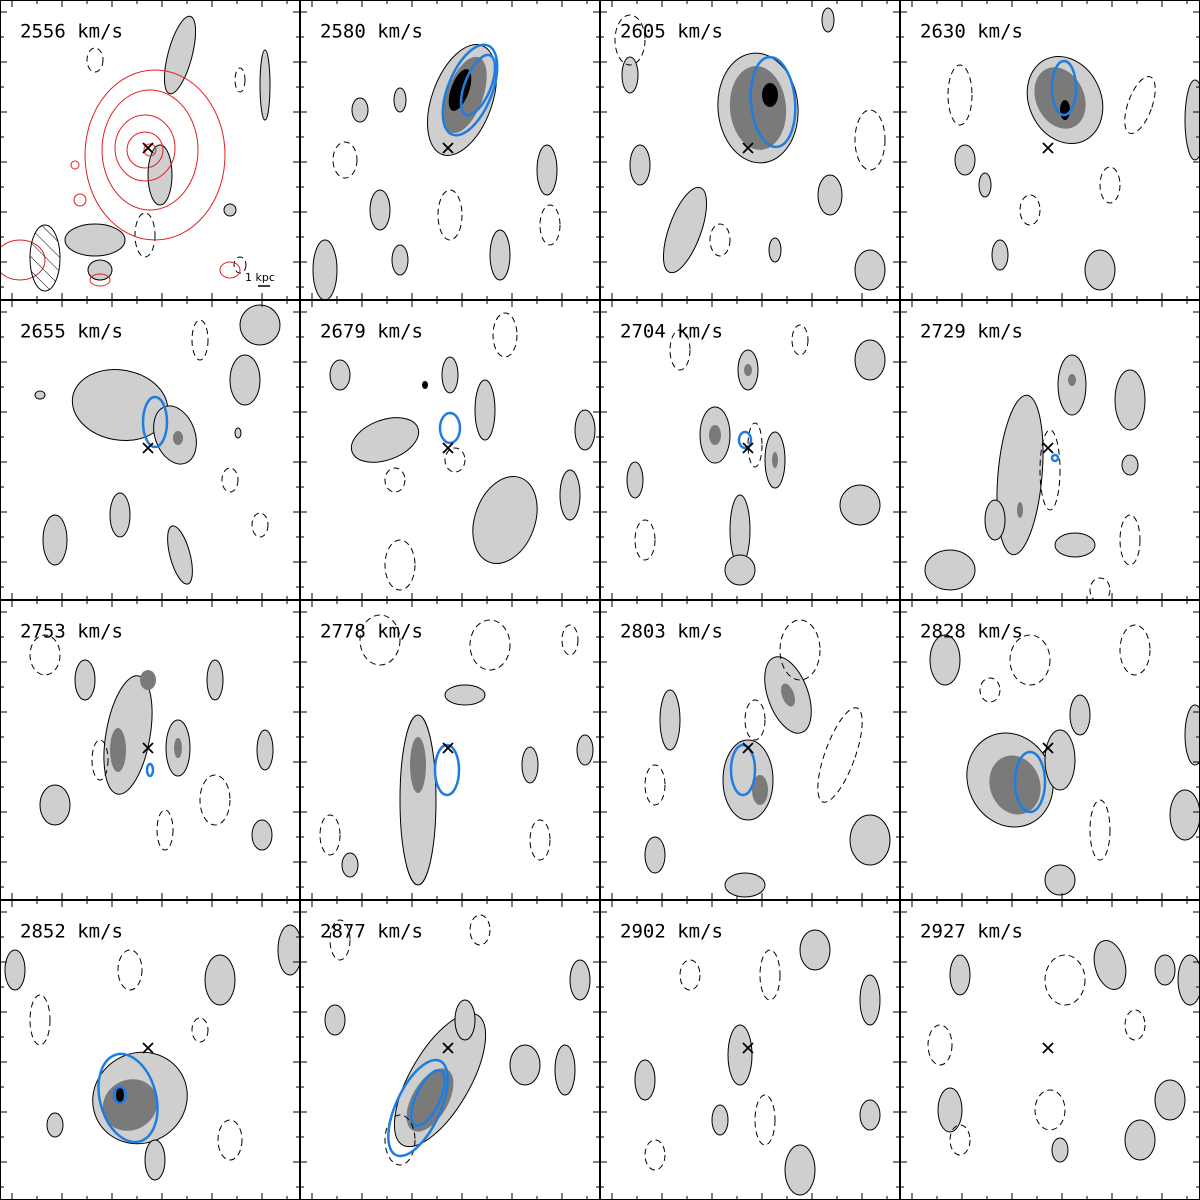 The image size is (1200, 1200). I want to click on velocity-label: 2803 km/s, so click(671, 632).